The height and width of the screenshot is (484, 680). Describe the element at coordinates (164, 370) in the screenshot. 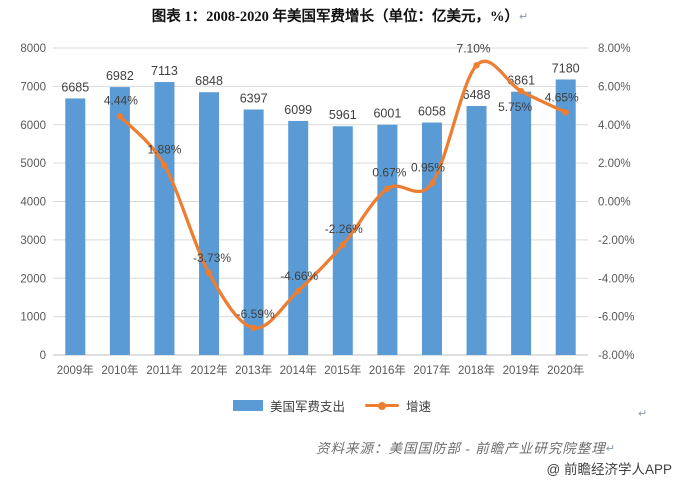

I see `x-axis-tick: 2011年` at that location.